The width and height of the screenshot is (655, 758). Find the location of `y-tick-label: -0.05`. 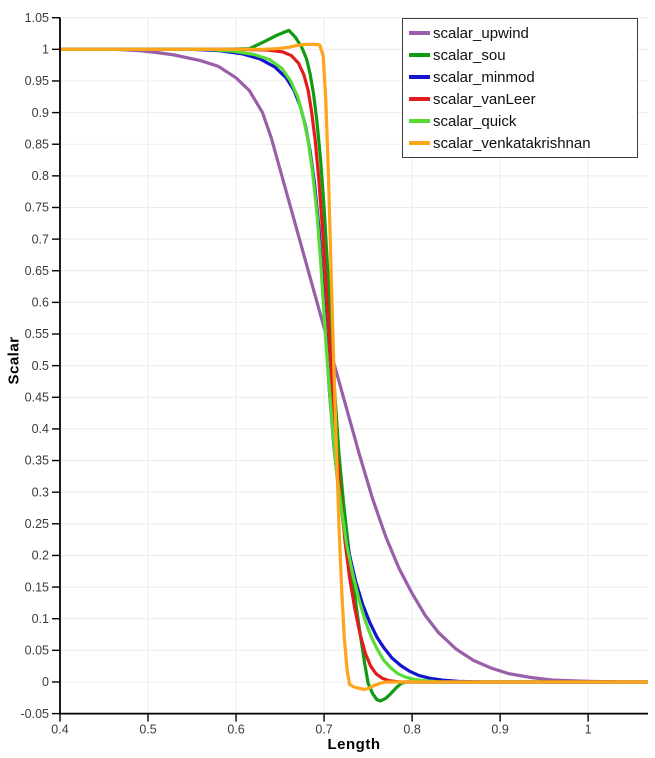

y-tick-label: -0.05 is located at coordinates (35, 714).